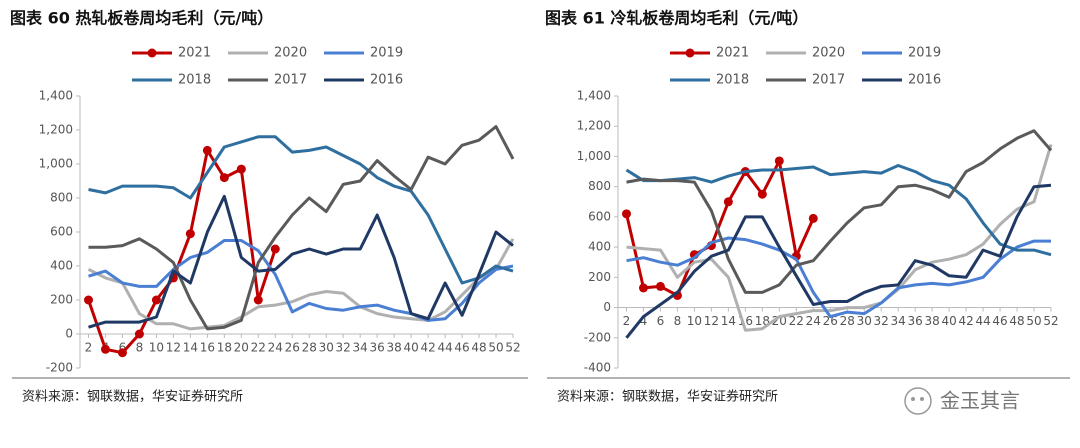 Image resolution: width=1080 pixels, height=448 pixels. Describe the element at coordinates (597, 368) in the screenshot. I see `y-tick-label: -400` at that location.